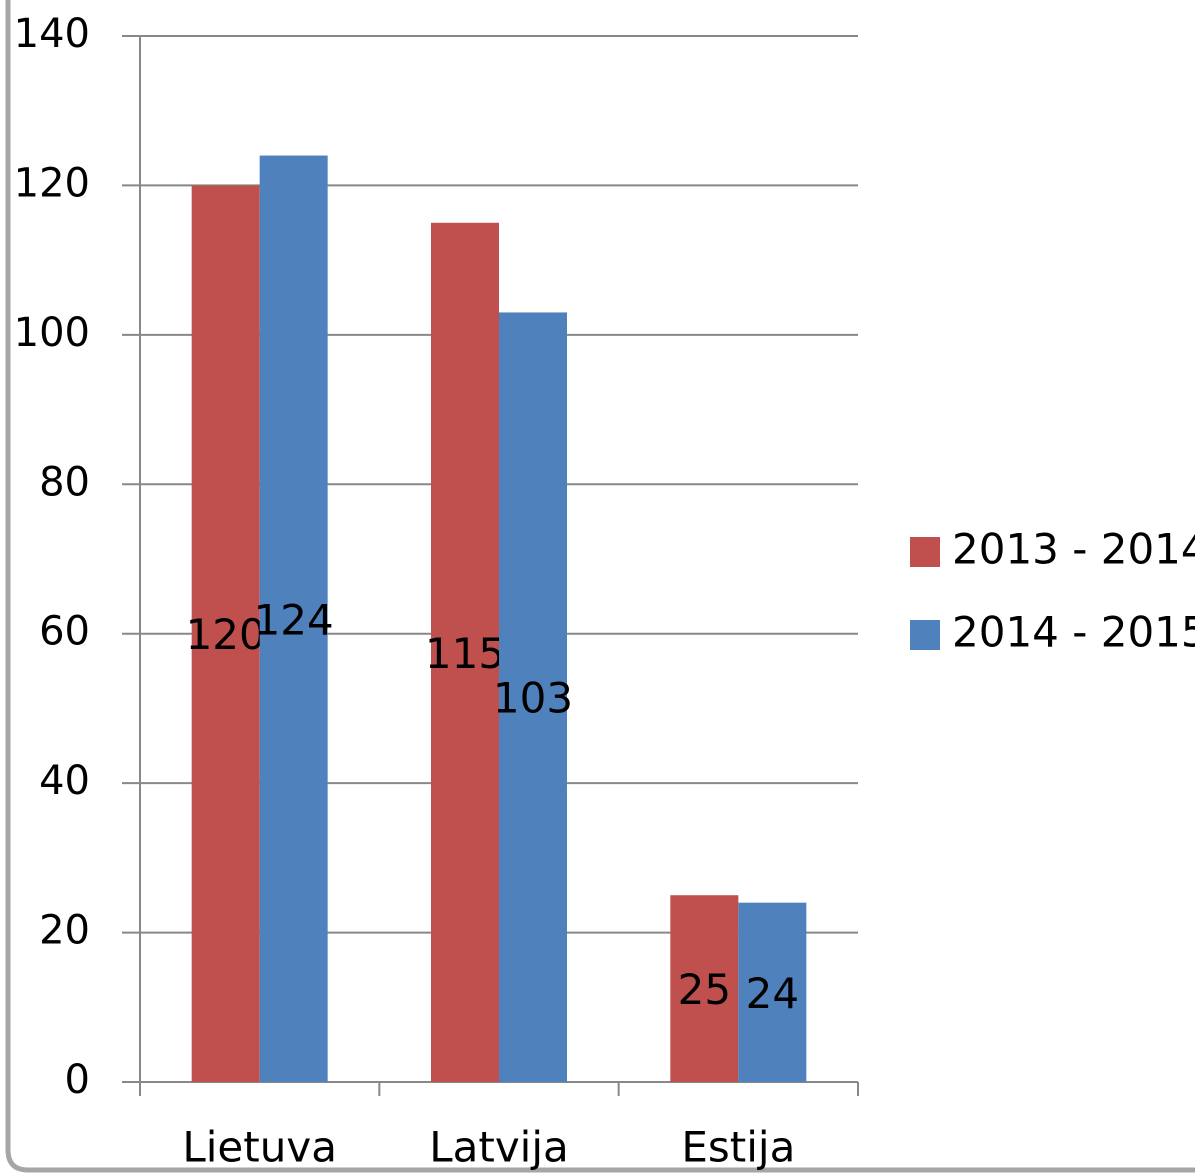 This screenshot has height=1176, width=1195. Describe the element at coordinates (52, 333) in the screenshot. I see `y-tick-label: 100` at that location.